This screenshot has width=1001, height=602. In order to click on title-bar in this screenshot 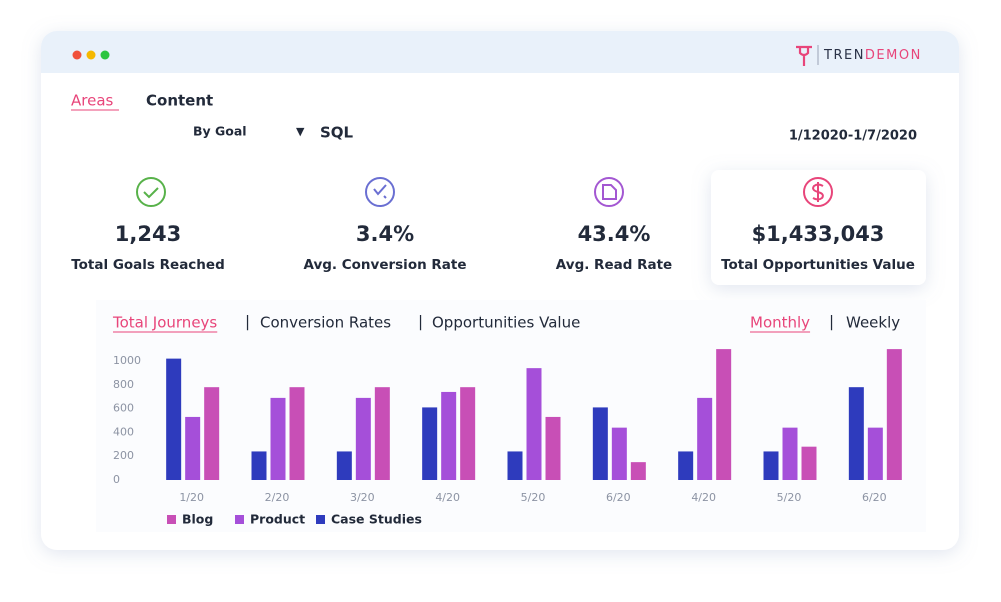, I will do `click(500, 52)`.